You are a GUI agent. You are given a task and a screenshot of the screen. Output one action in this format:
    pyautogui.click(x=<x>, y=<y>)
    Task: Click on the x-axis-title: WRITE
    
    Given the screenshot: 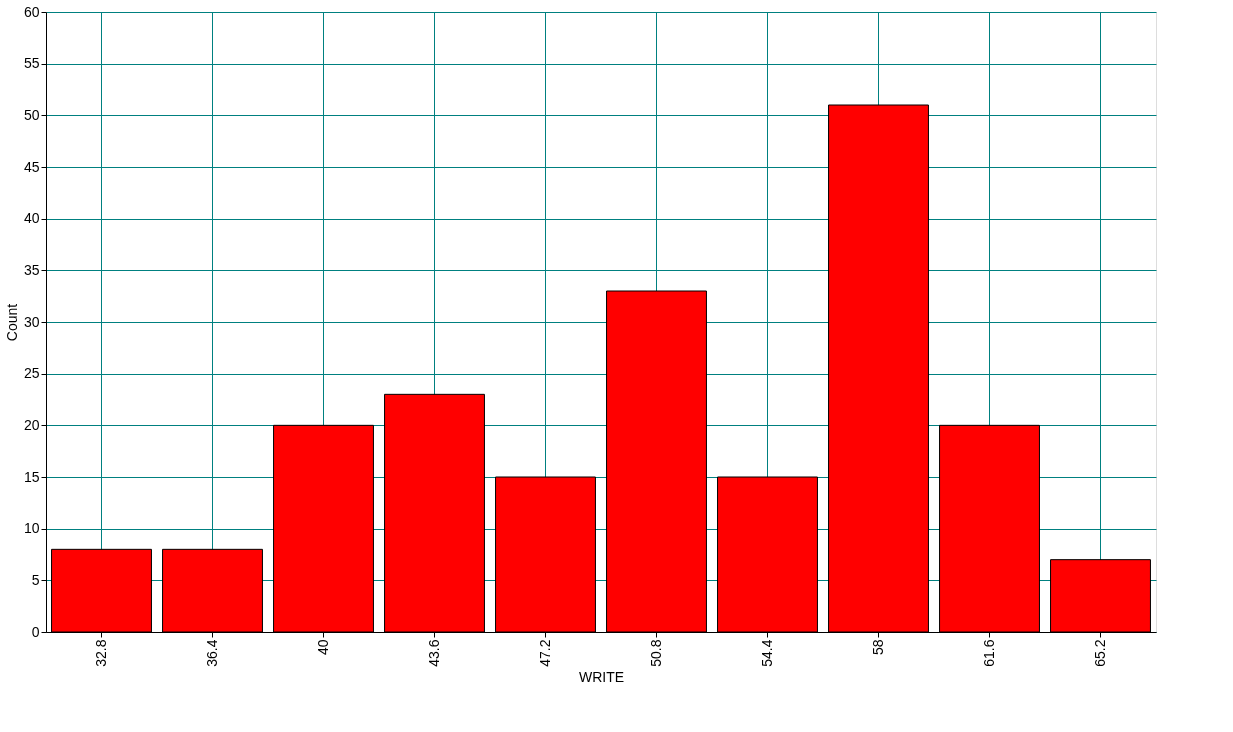 What is the action you would take?
    pyautogui.click(x=601, y=676)
    